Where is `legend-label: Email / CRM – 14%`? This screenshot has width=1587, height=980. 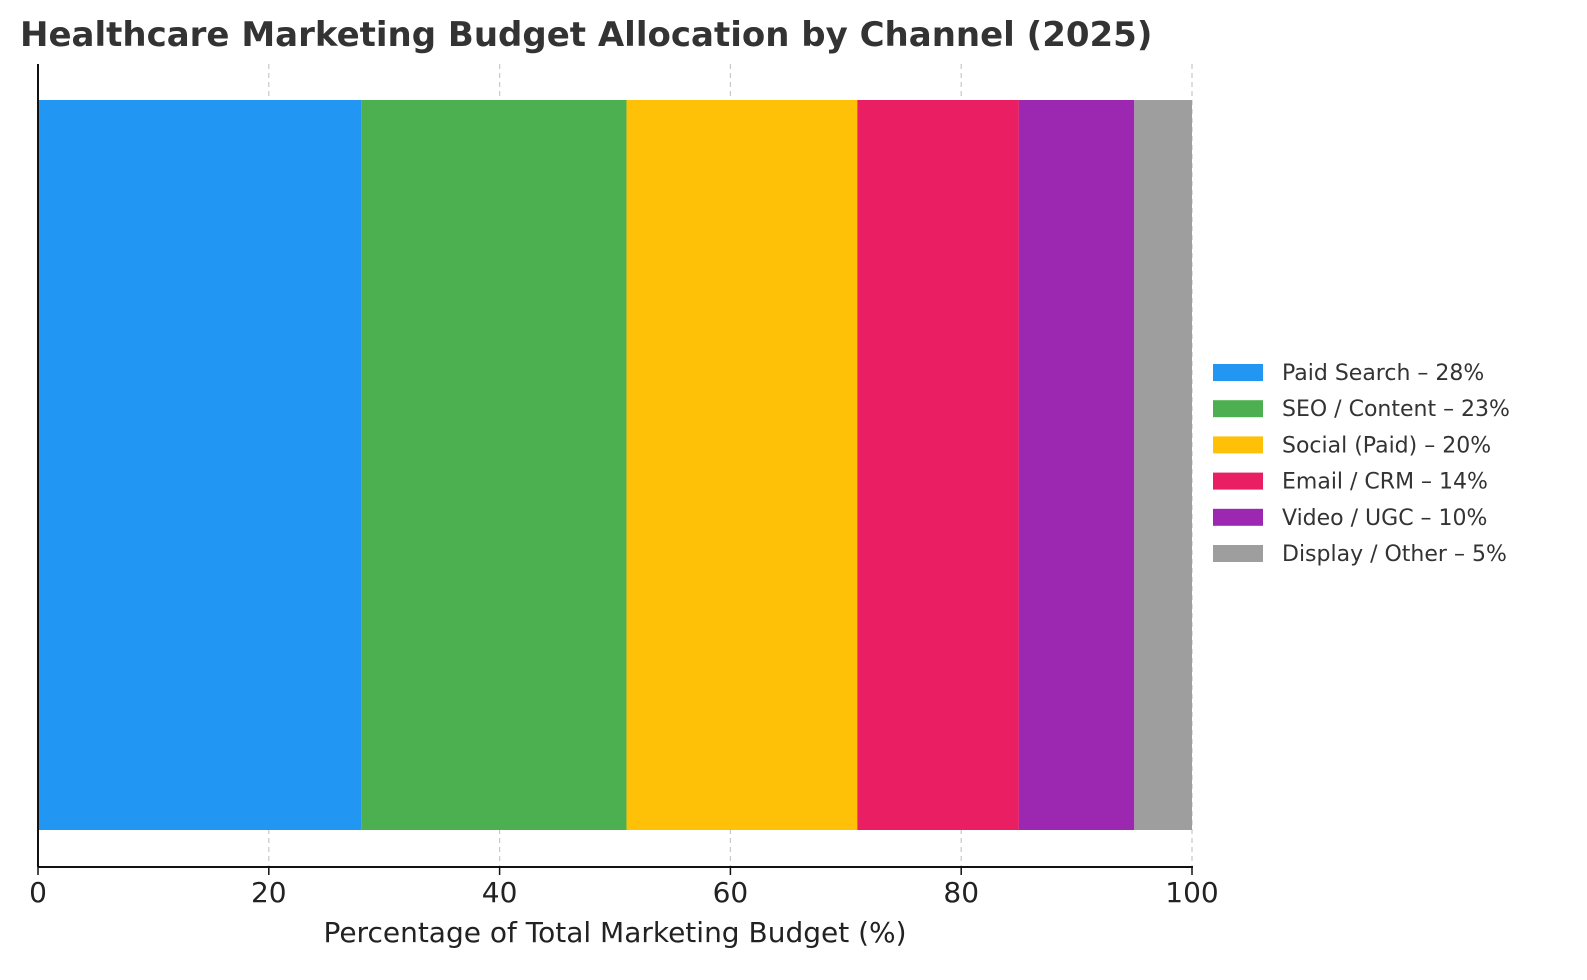 legend-label: Email / CRM – 14% is located at coordinates (1385, 482).